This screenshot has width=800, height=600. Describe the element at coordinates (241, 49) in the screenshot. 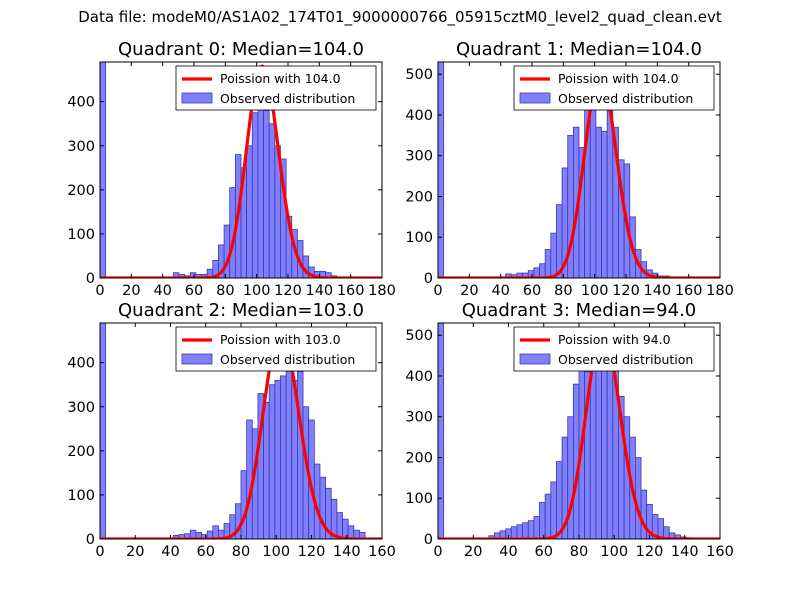

I see `panel-title: Quadrant 0: Median=104.0` at that location.